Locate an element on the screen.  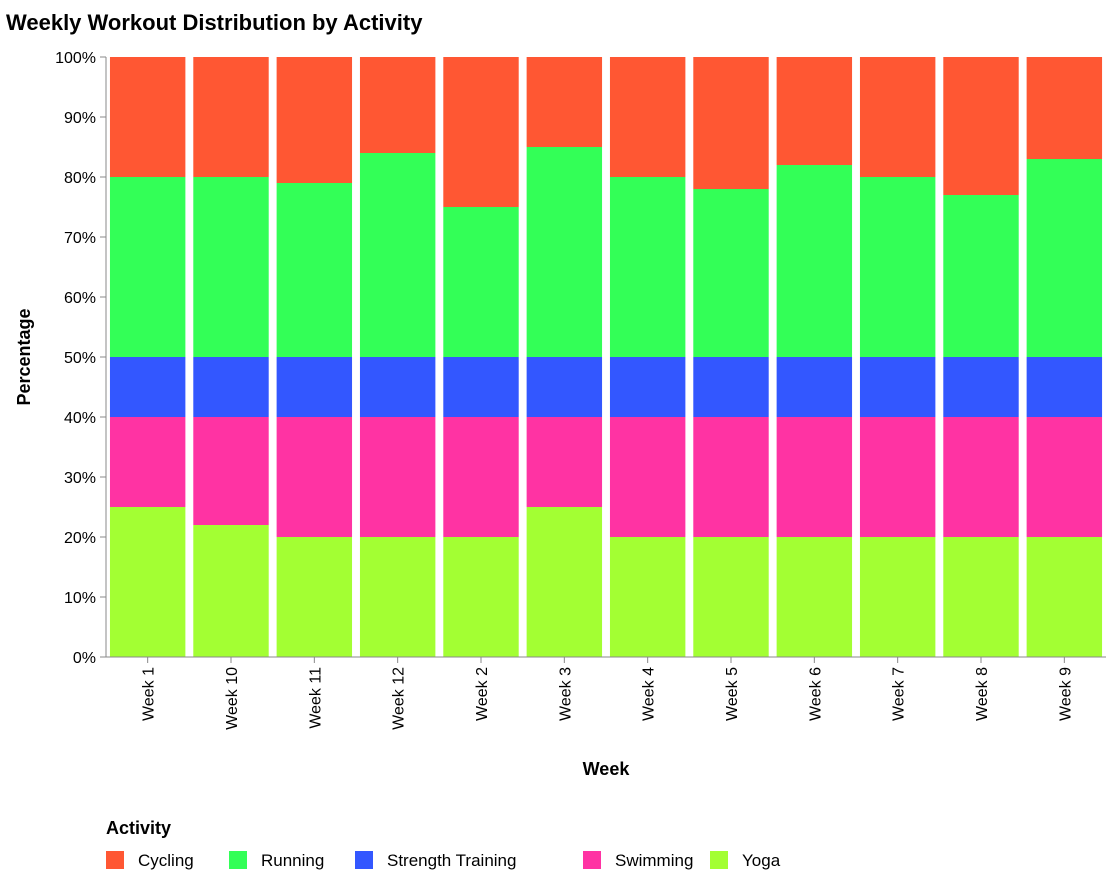
bar-week-4-running is located at coordinates (647, 267).